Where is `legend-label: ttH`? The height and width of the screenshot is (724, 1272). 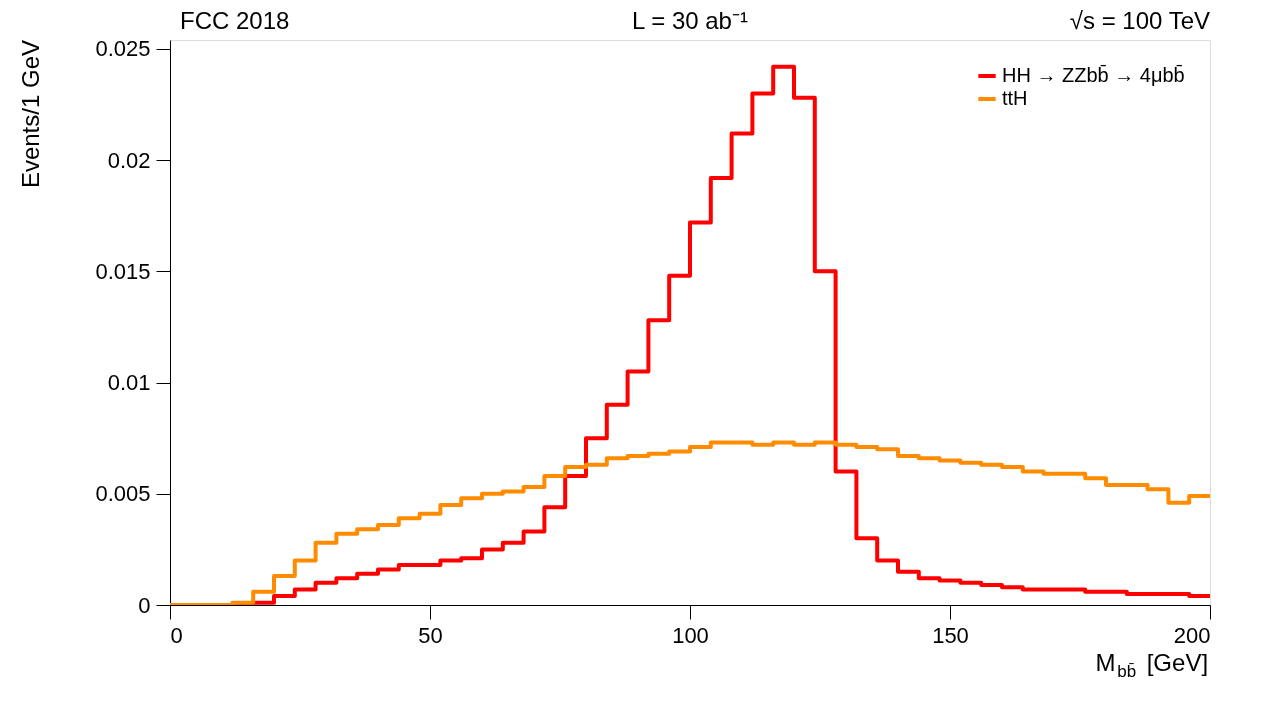 legend-label: ttH is located at coordinates (1015, 98).